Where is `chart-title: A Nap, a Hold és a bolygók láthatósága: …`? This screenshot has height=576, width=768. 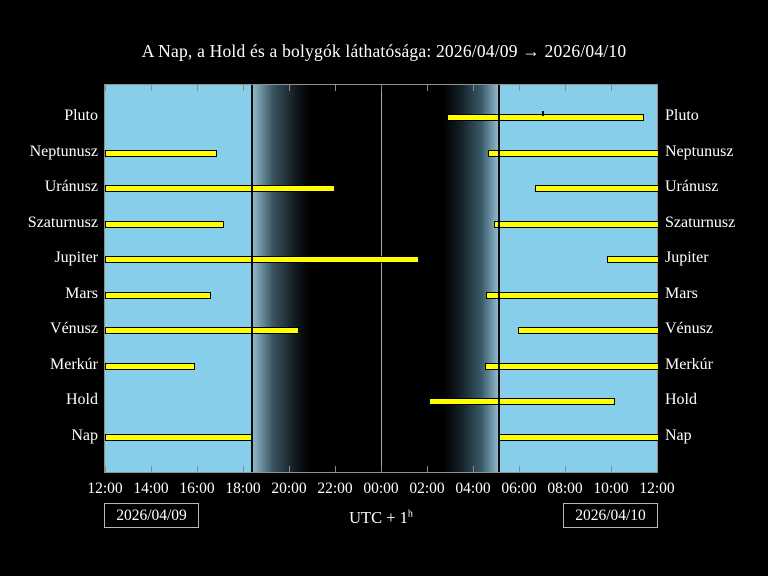 chart-title: A Nap, a Hold és a bolygók láthatósága: … is located at coordinates (384, 51).